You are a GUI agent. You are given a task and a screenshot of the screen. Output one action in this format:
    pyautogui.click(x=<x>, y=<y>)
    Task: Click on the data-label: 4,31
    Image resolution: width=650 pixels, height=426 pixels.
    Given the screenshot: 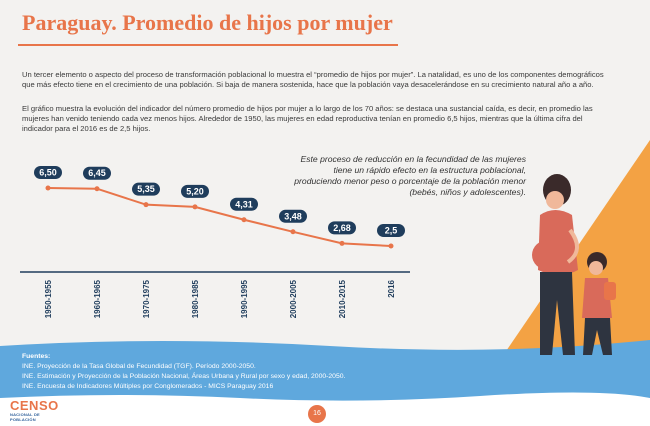 What is the action you would take?
    pyautogui.click(x=244, y=204)
    